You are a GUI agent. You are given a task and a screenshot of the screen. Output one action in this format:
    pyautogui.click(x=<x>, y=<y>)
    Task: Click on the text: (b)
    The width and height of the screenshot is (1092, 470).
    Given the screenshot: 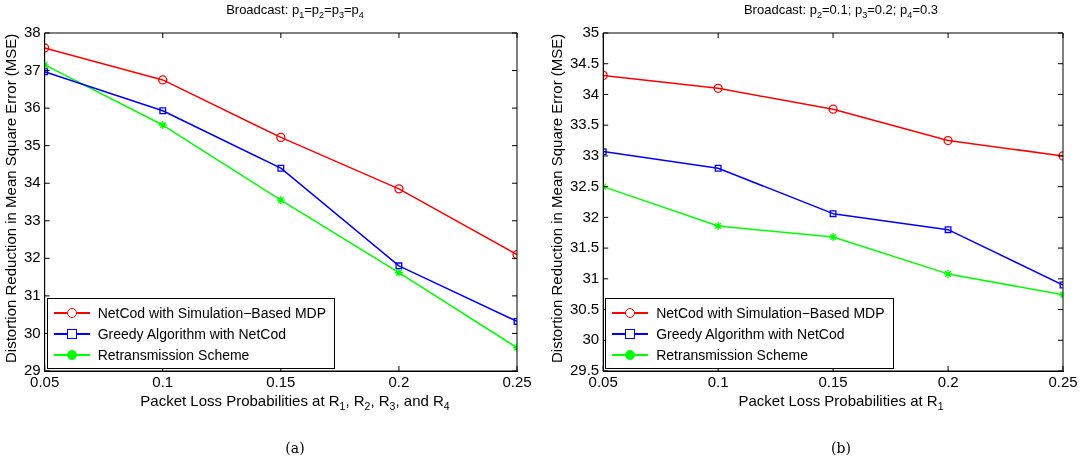 What is the action you would take?
    pyautogui.click(x=841, y=448)
    